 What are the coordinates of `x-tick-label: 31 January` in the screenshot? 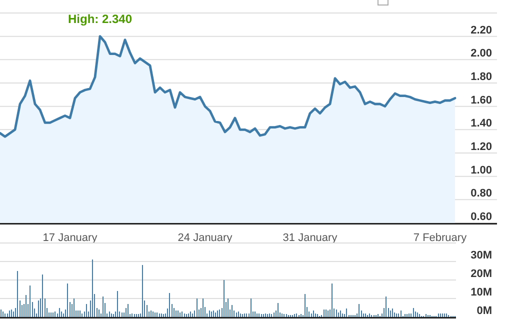 It's located at (310, 238).